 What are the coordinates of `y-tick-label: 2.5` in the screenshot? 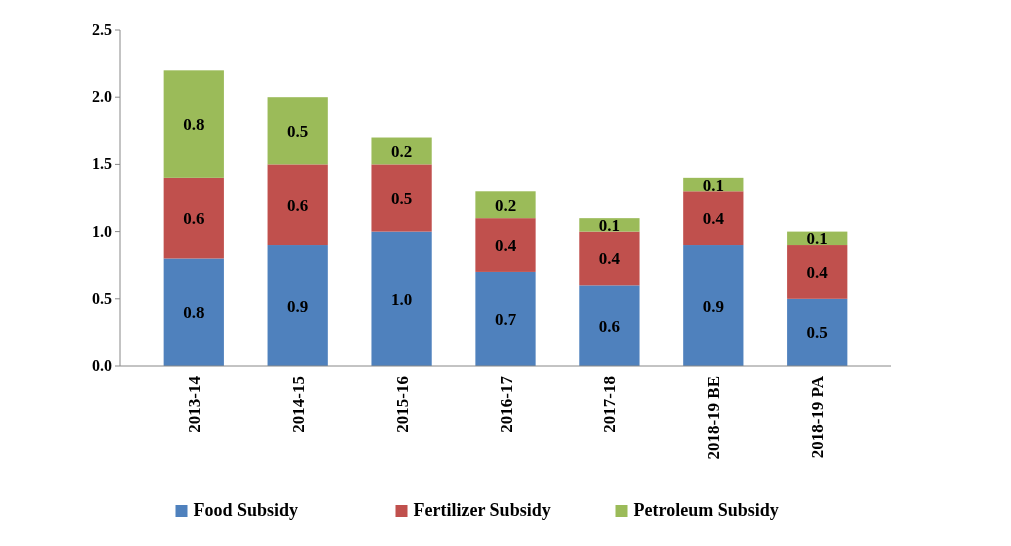 It's located at (102, 29).